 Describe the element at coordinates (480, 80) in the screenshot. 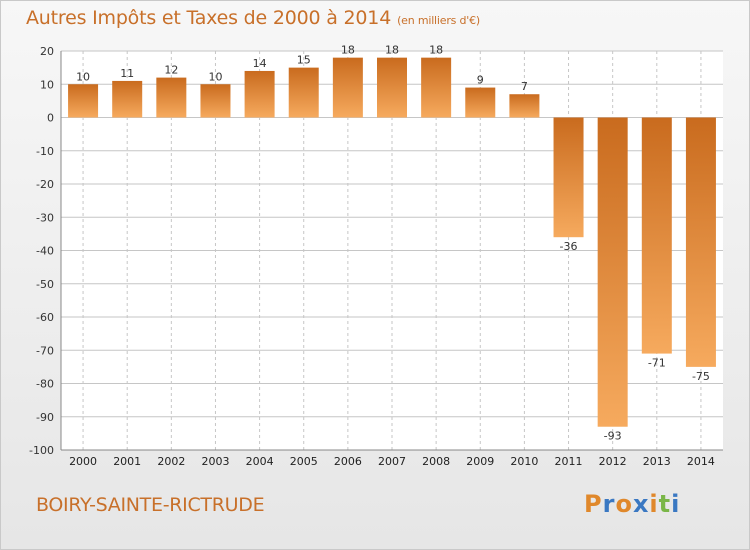

I see `data-label-2009: 9` at that location.